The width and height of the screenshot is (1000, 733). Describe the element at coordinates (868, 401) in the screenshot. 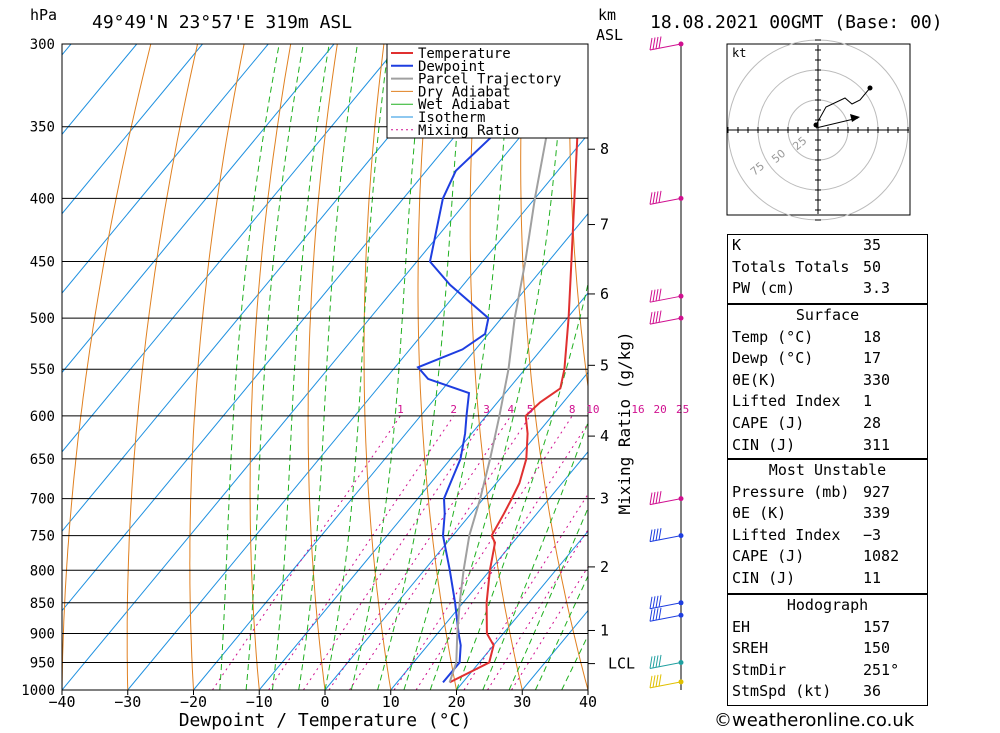

I see `index-value: 1` at that location.